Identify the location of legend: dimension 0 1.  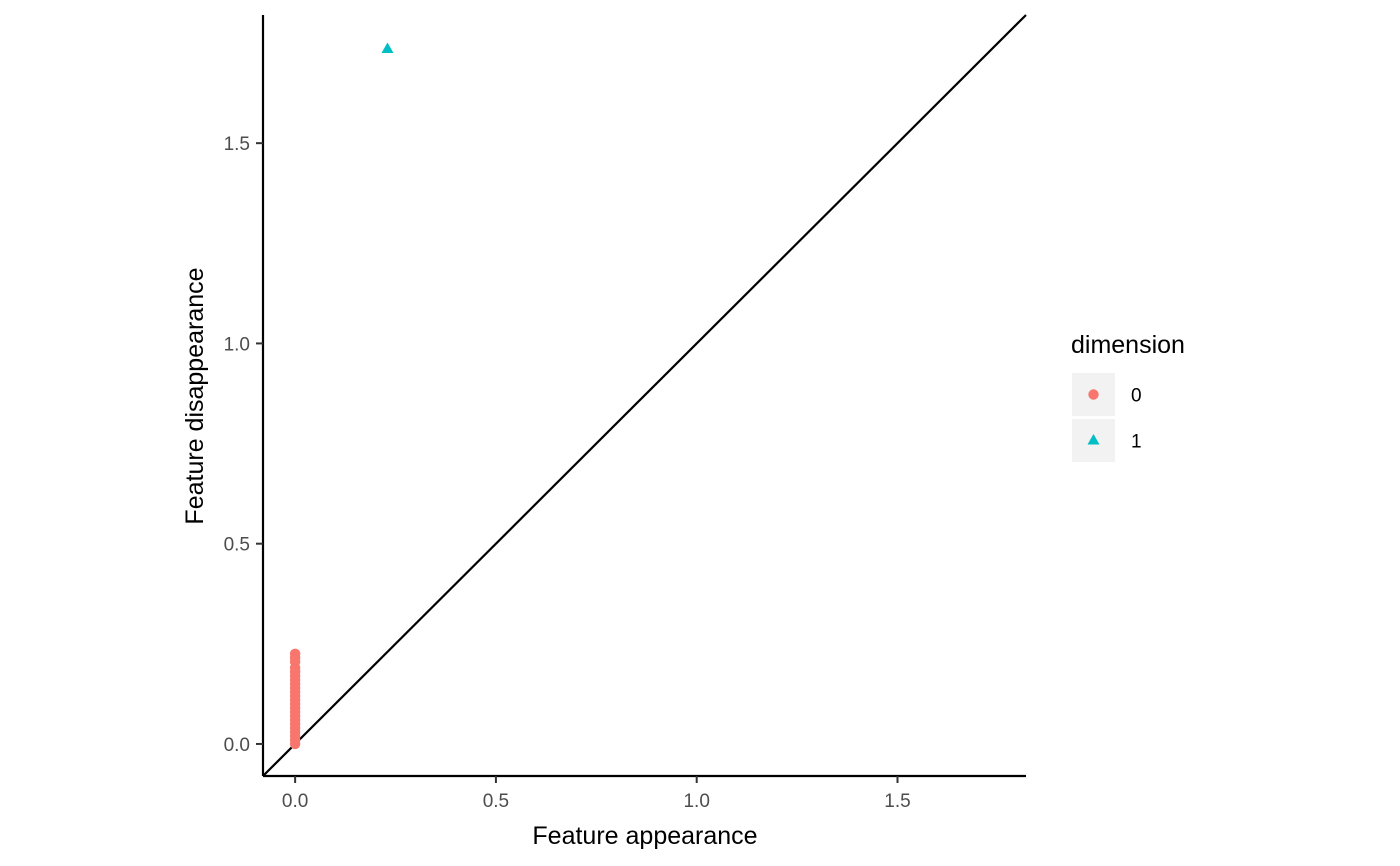
(1128, 396).